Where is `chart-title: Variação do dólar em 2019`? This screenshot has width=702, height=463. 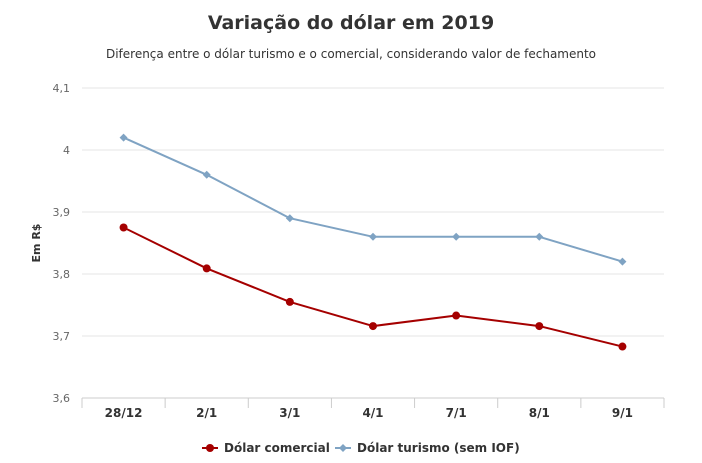 chart-title: Variação do dólar em 2019 is located at coordinates (351, 23).